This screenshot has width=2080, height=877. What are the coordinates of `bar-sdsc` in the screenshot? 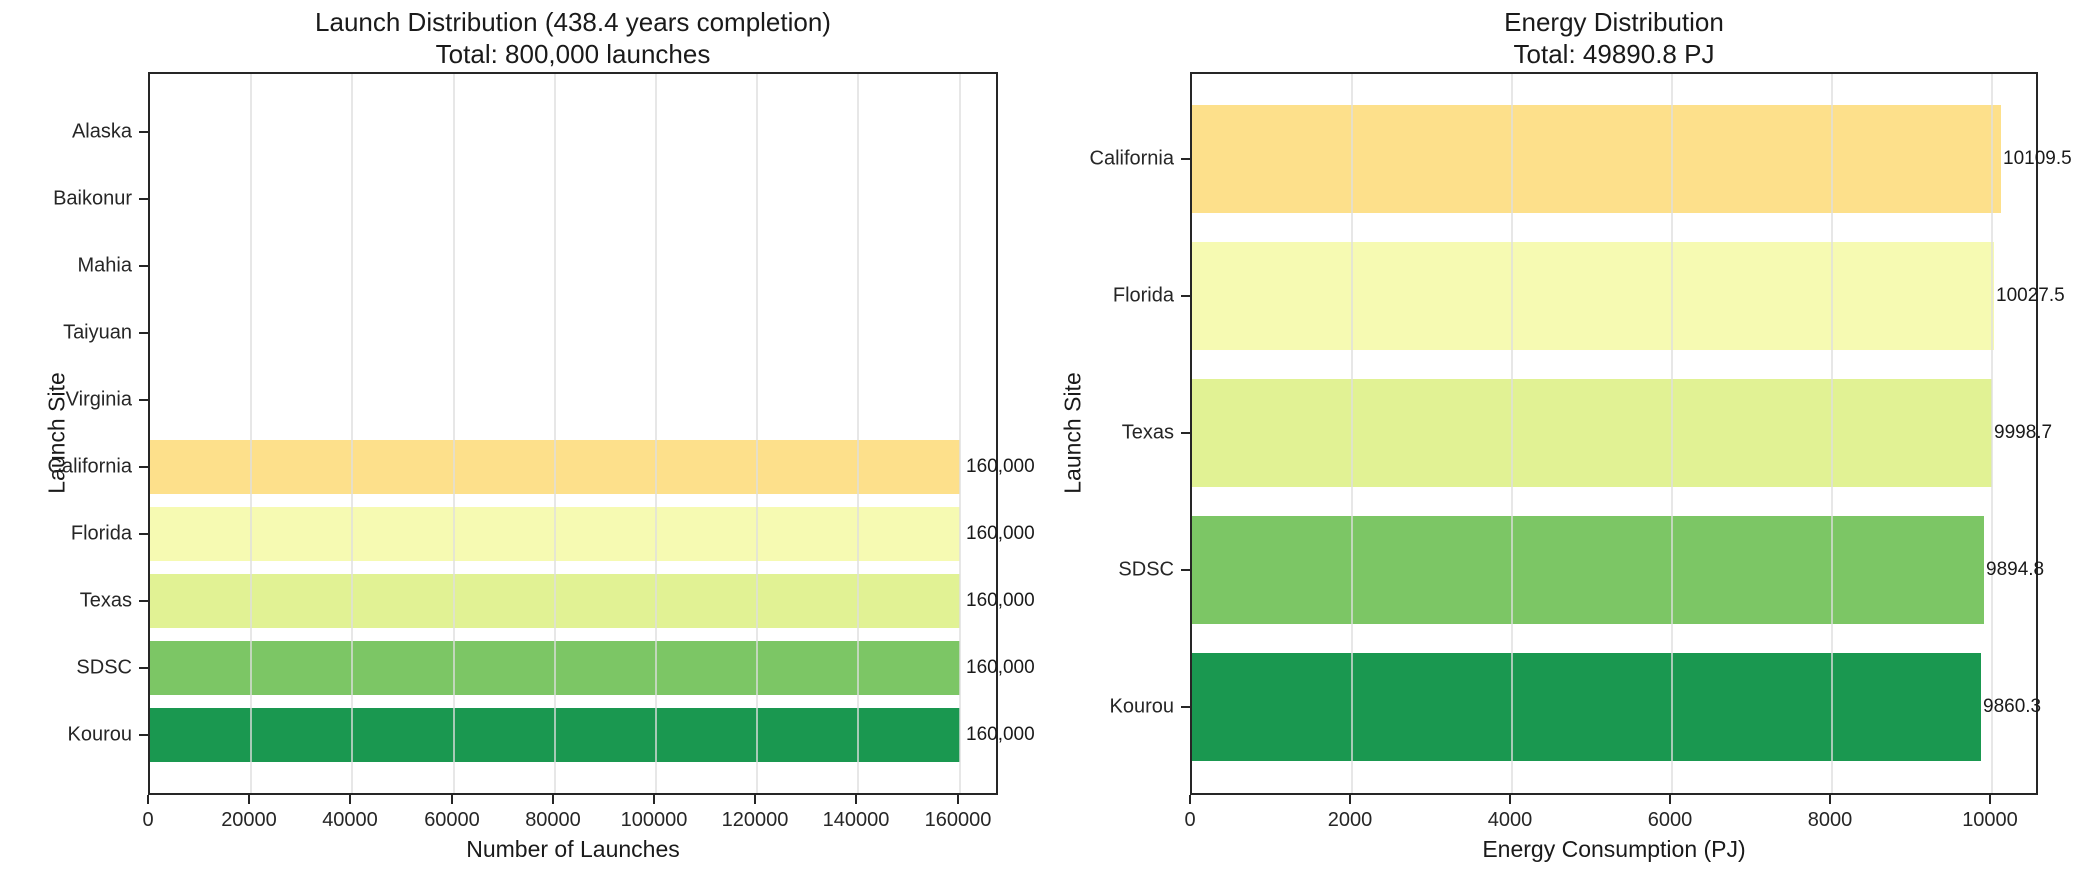 It's located at (1588, 570).